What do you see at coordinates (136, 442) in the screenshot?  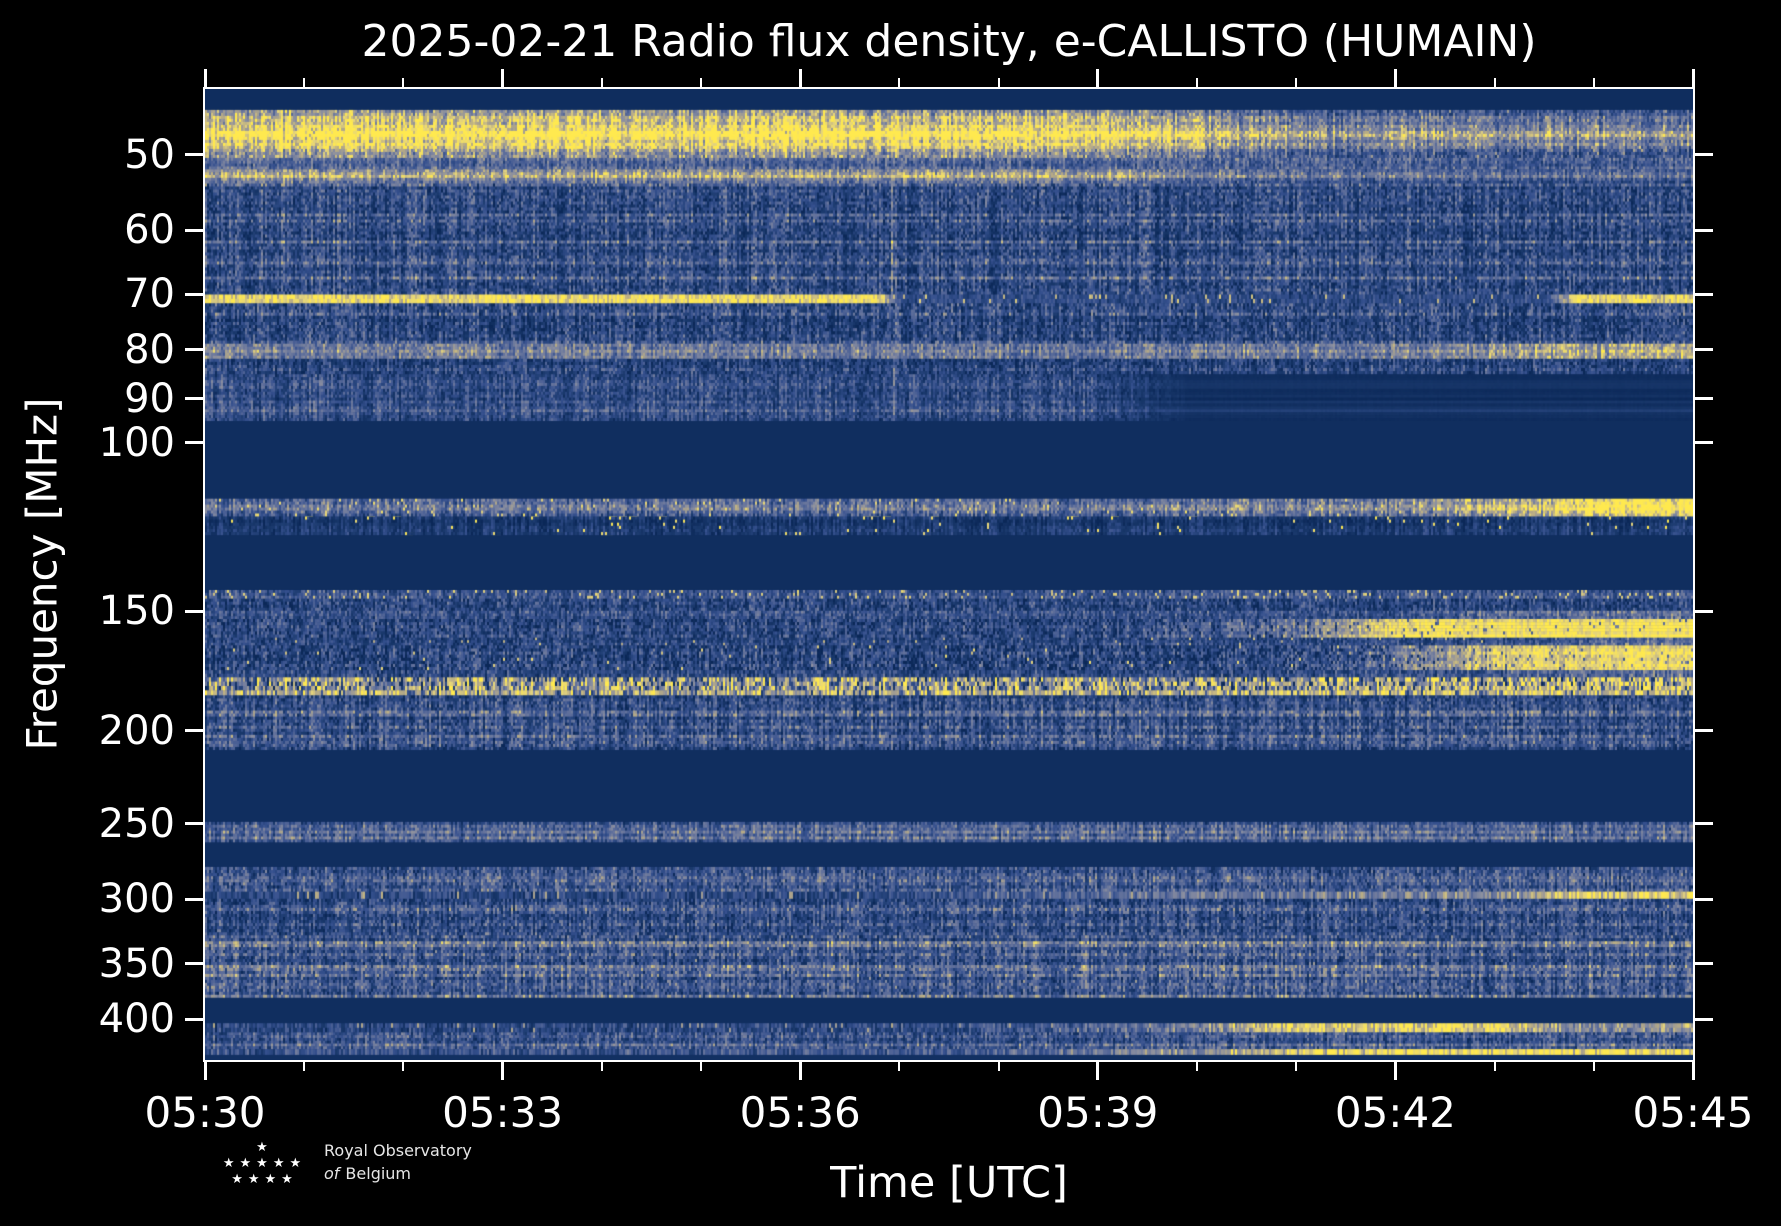 I see `y-tick-label: 100` at bounding box center [136, 442].